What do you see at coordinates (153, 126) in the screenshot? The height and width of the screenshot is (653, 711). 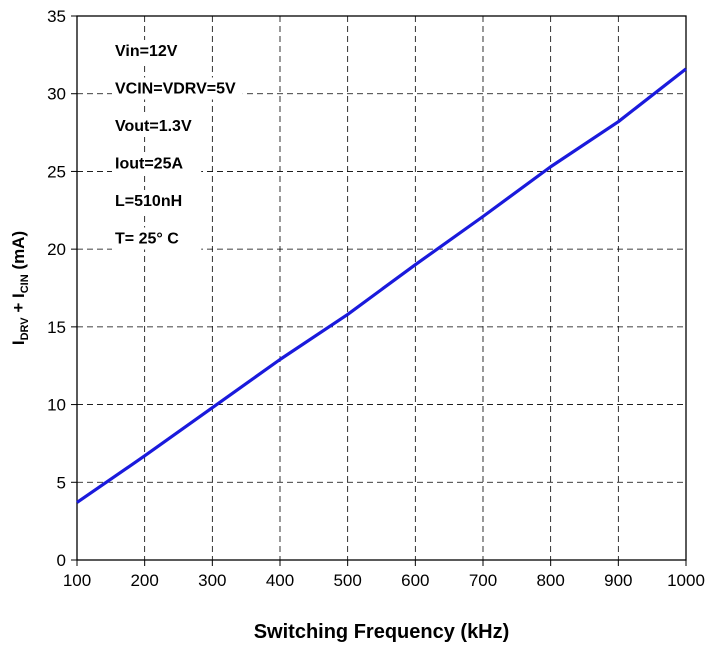 I see `annotation-text: Vout=1.3V` at bounding box center [153, 126].